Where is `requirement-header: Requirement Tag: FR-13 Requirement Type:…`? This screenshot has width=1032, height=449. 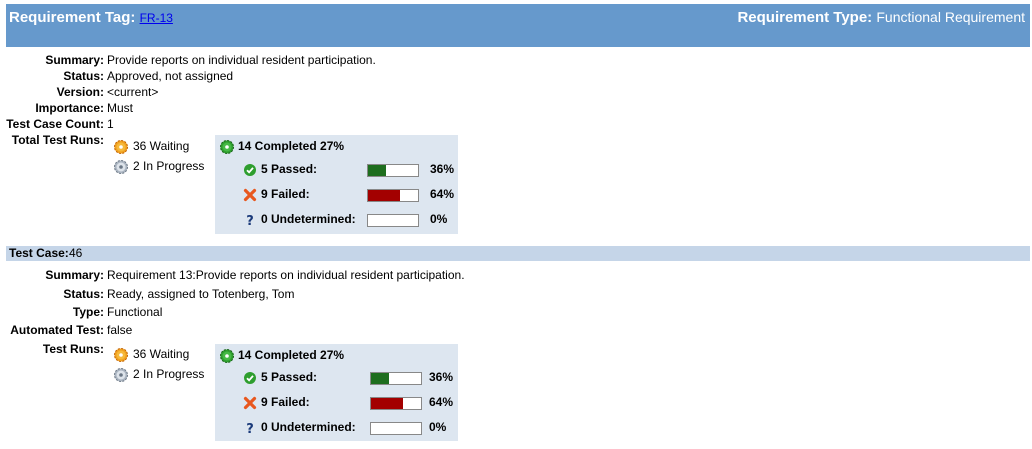
requirement-header: Requirement Tag: FR-13 Requirement Type:… is located at coordinates (518, 25).